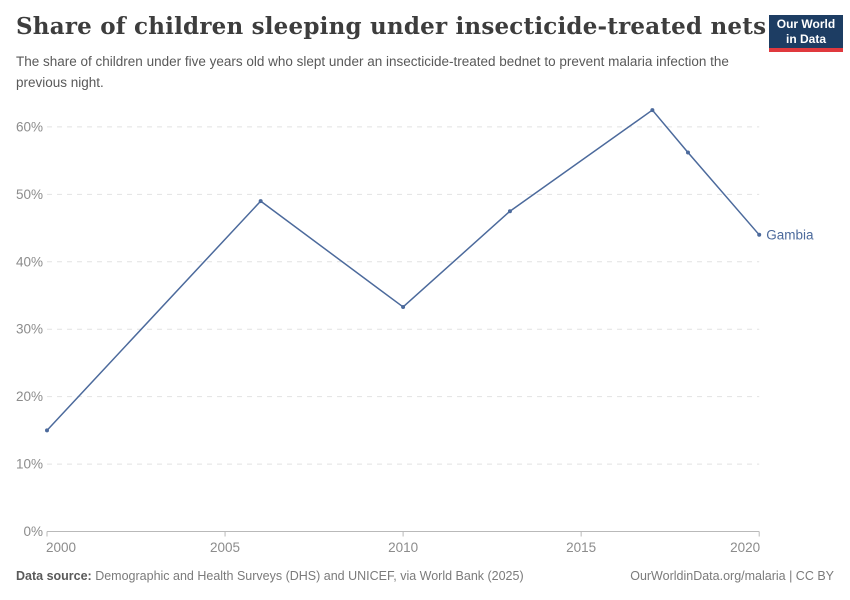 The width and height of the screenshot is (850, 600). I want to click on x-tick-label: 2000, so click(61, 547).